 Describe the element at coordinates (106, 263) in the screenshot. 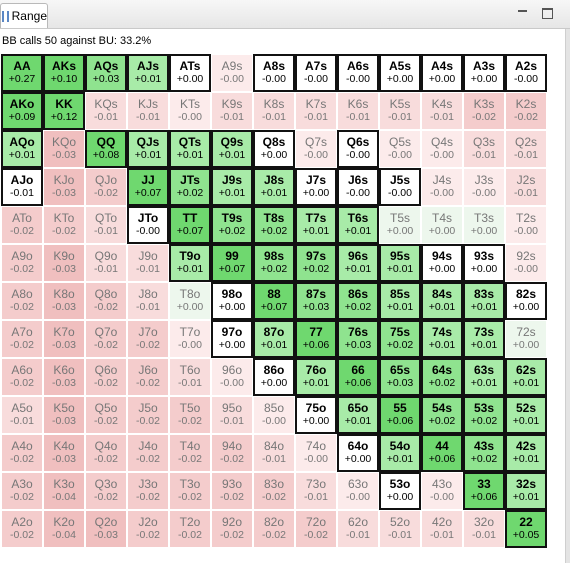

I see `hand-cell: Q9o -0.01` at that location.